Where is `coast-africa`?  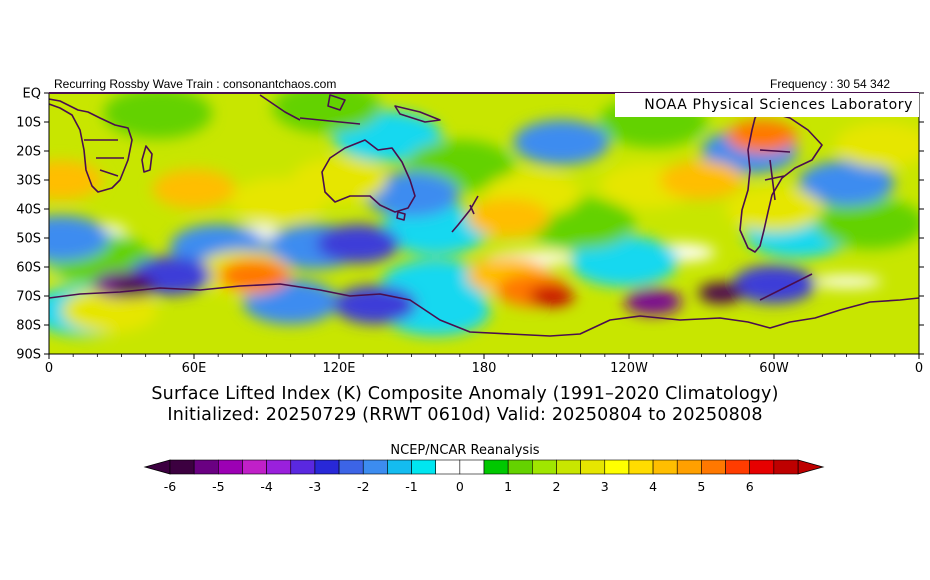 coast-africa is located at coordinates (91, 145).